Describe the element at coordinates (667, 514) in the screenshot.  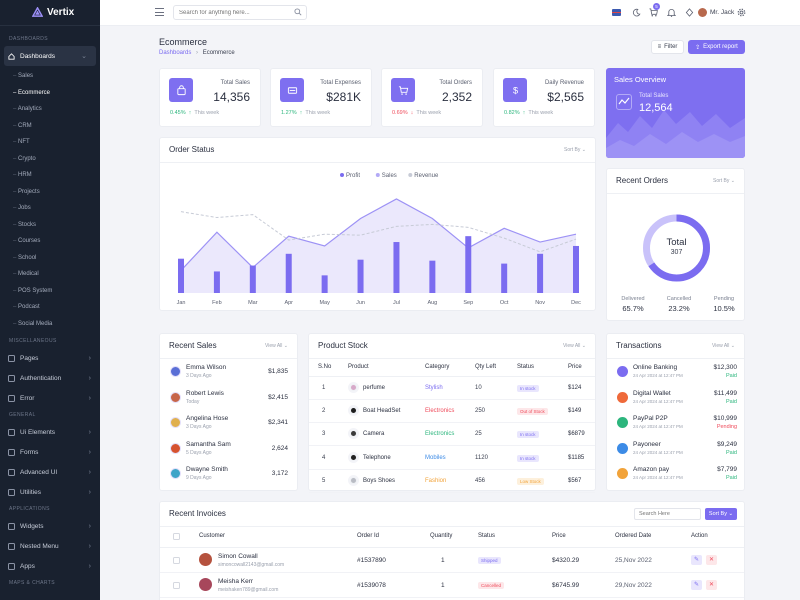
I see `invoice-search-input` at that location.